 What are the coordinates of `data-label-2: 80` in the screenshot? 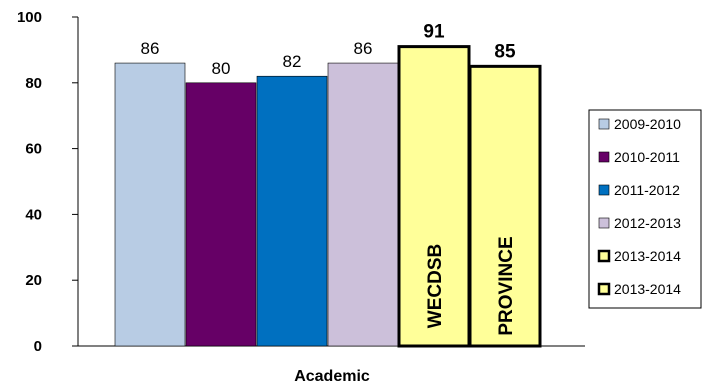 It's located at (221, 68).